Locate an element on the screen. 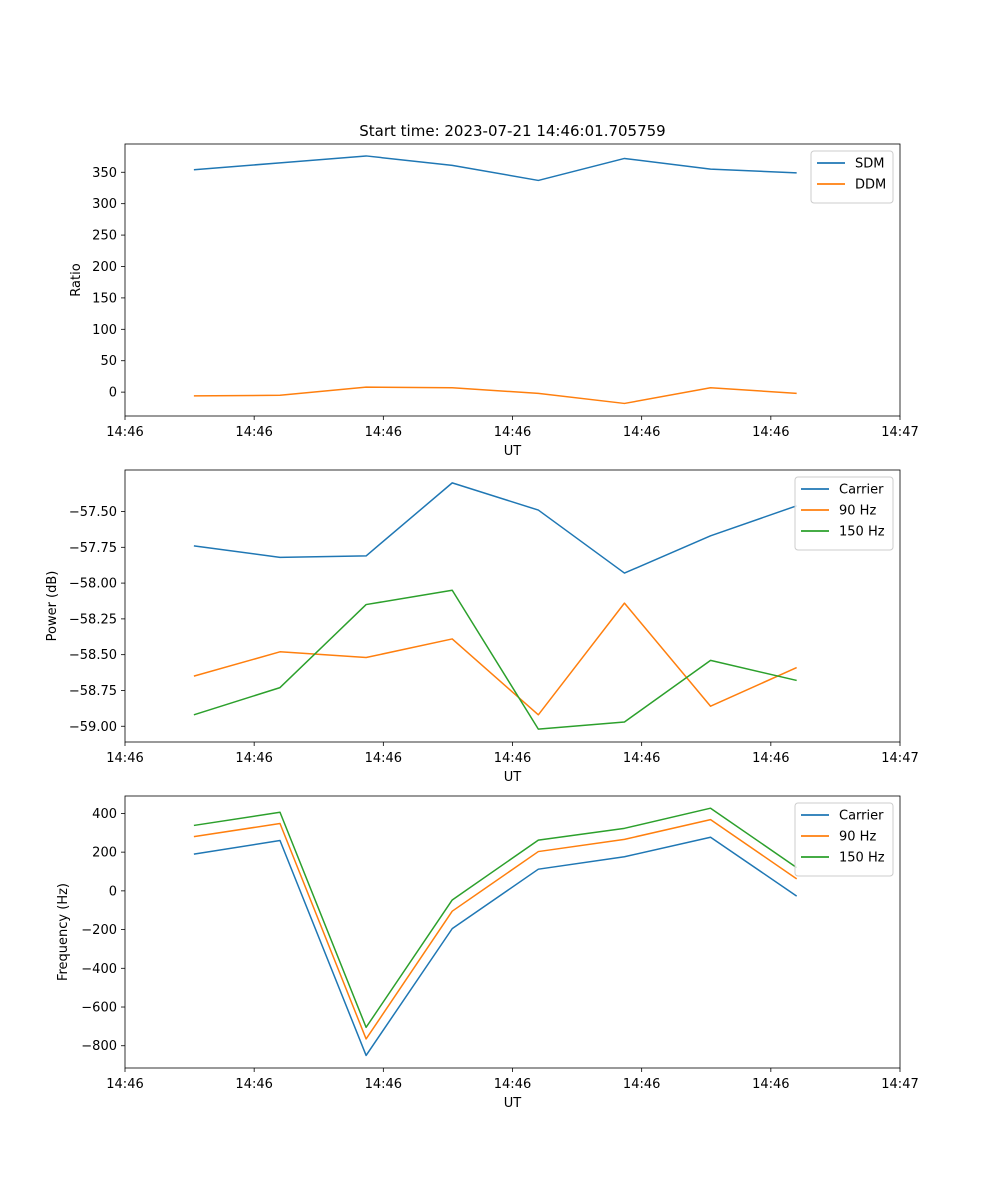 This screenshot has width=1000, height=1200. y-tick-label: −58.25 is located at coordinates (93, 619).